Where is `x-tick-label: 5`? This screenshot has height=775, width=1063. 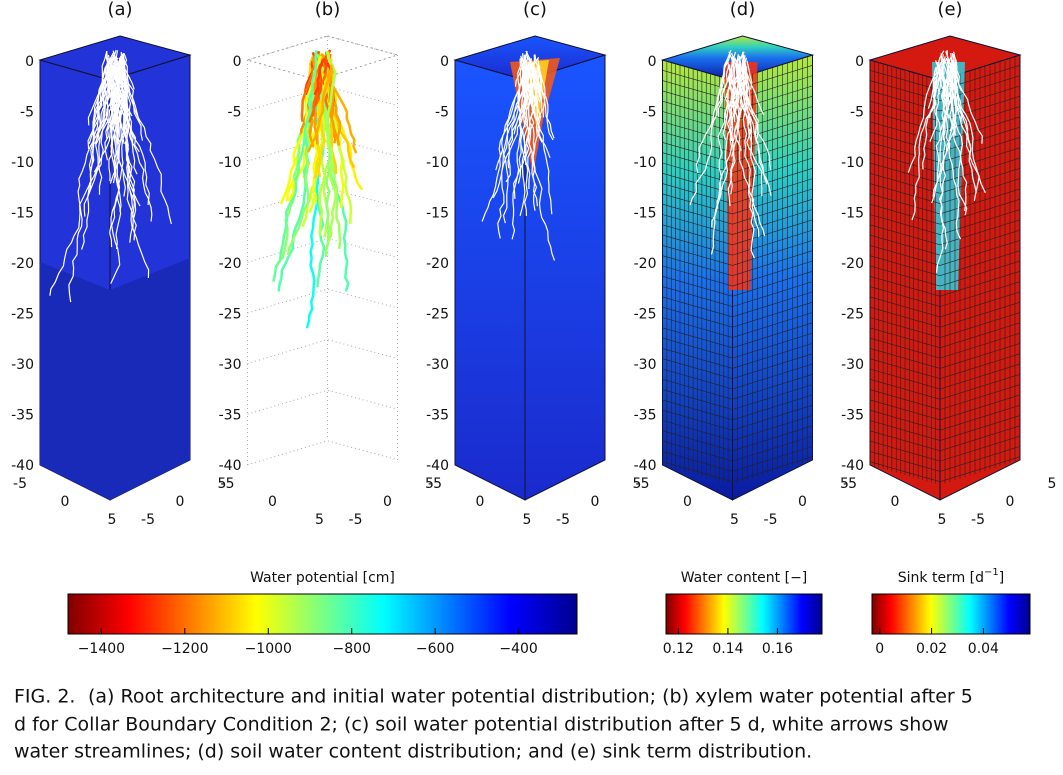 x-tick-label: 5 is located at coordinates (112, 520).